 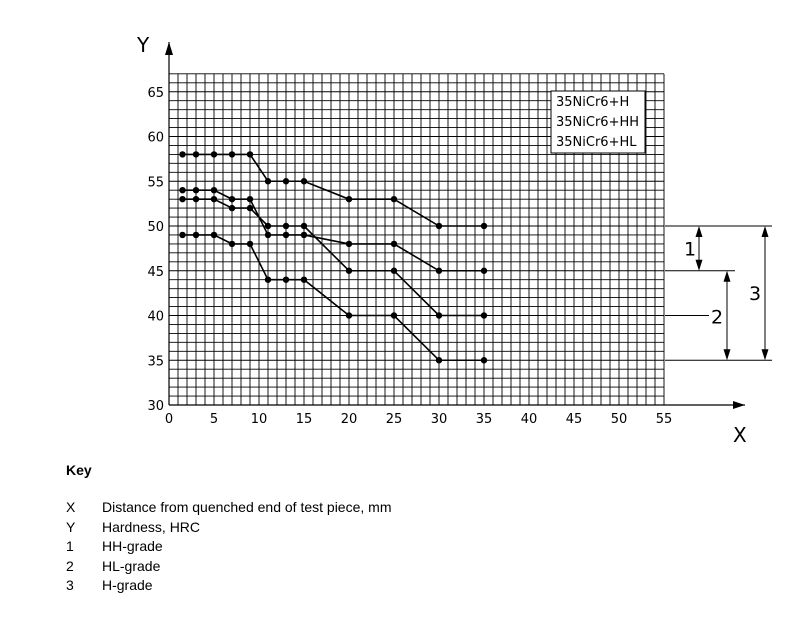 I want to click on band-2-arrow-top, so click(x=727, y=276).